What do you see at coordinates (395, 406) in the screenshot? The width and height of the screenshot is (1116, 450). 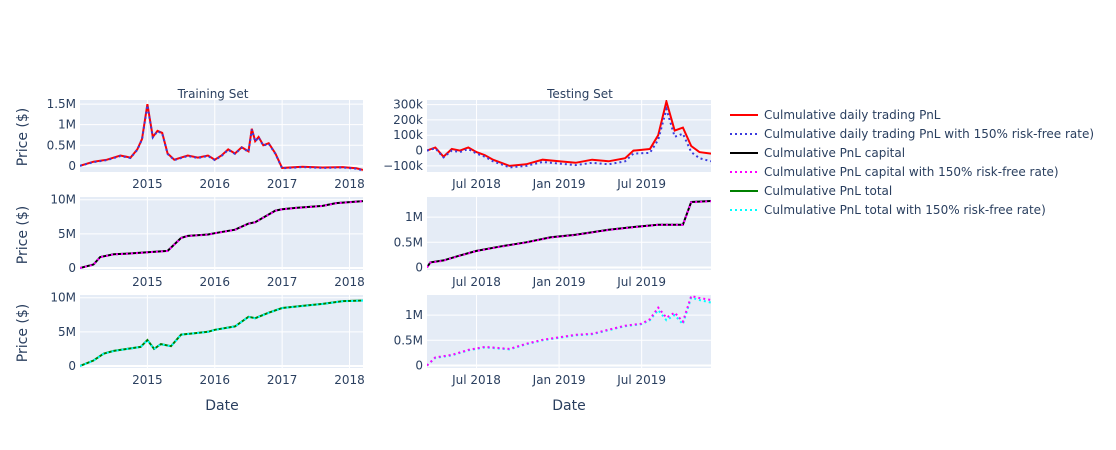 I see `x-axis-labels: Date Date` at bounding box center [395, 406].